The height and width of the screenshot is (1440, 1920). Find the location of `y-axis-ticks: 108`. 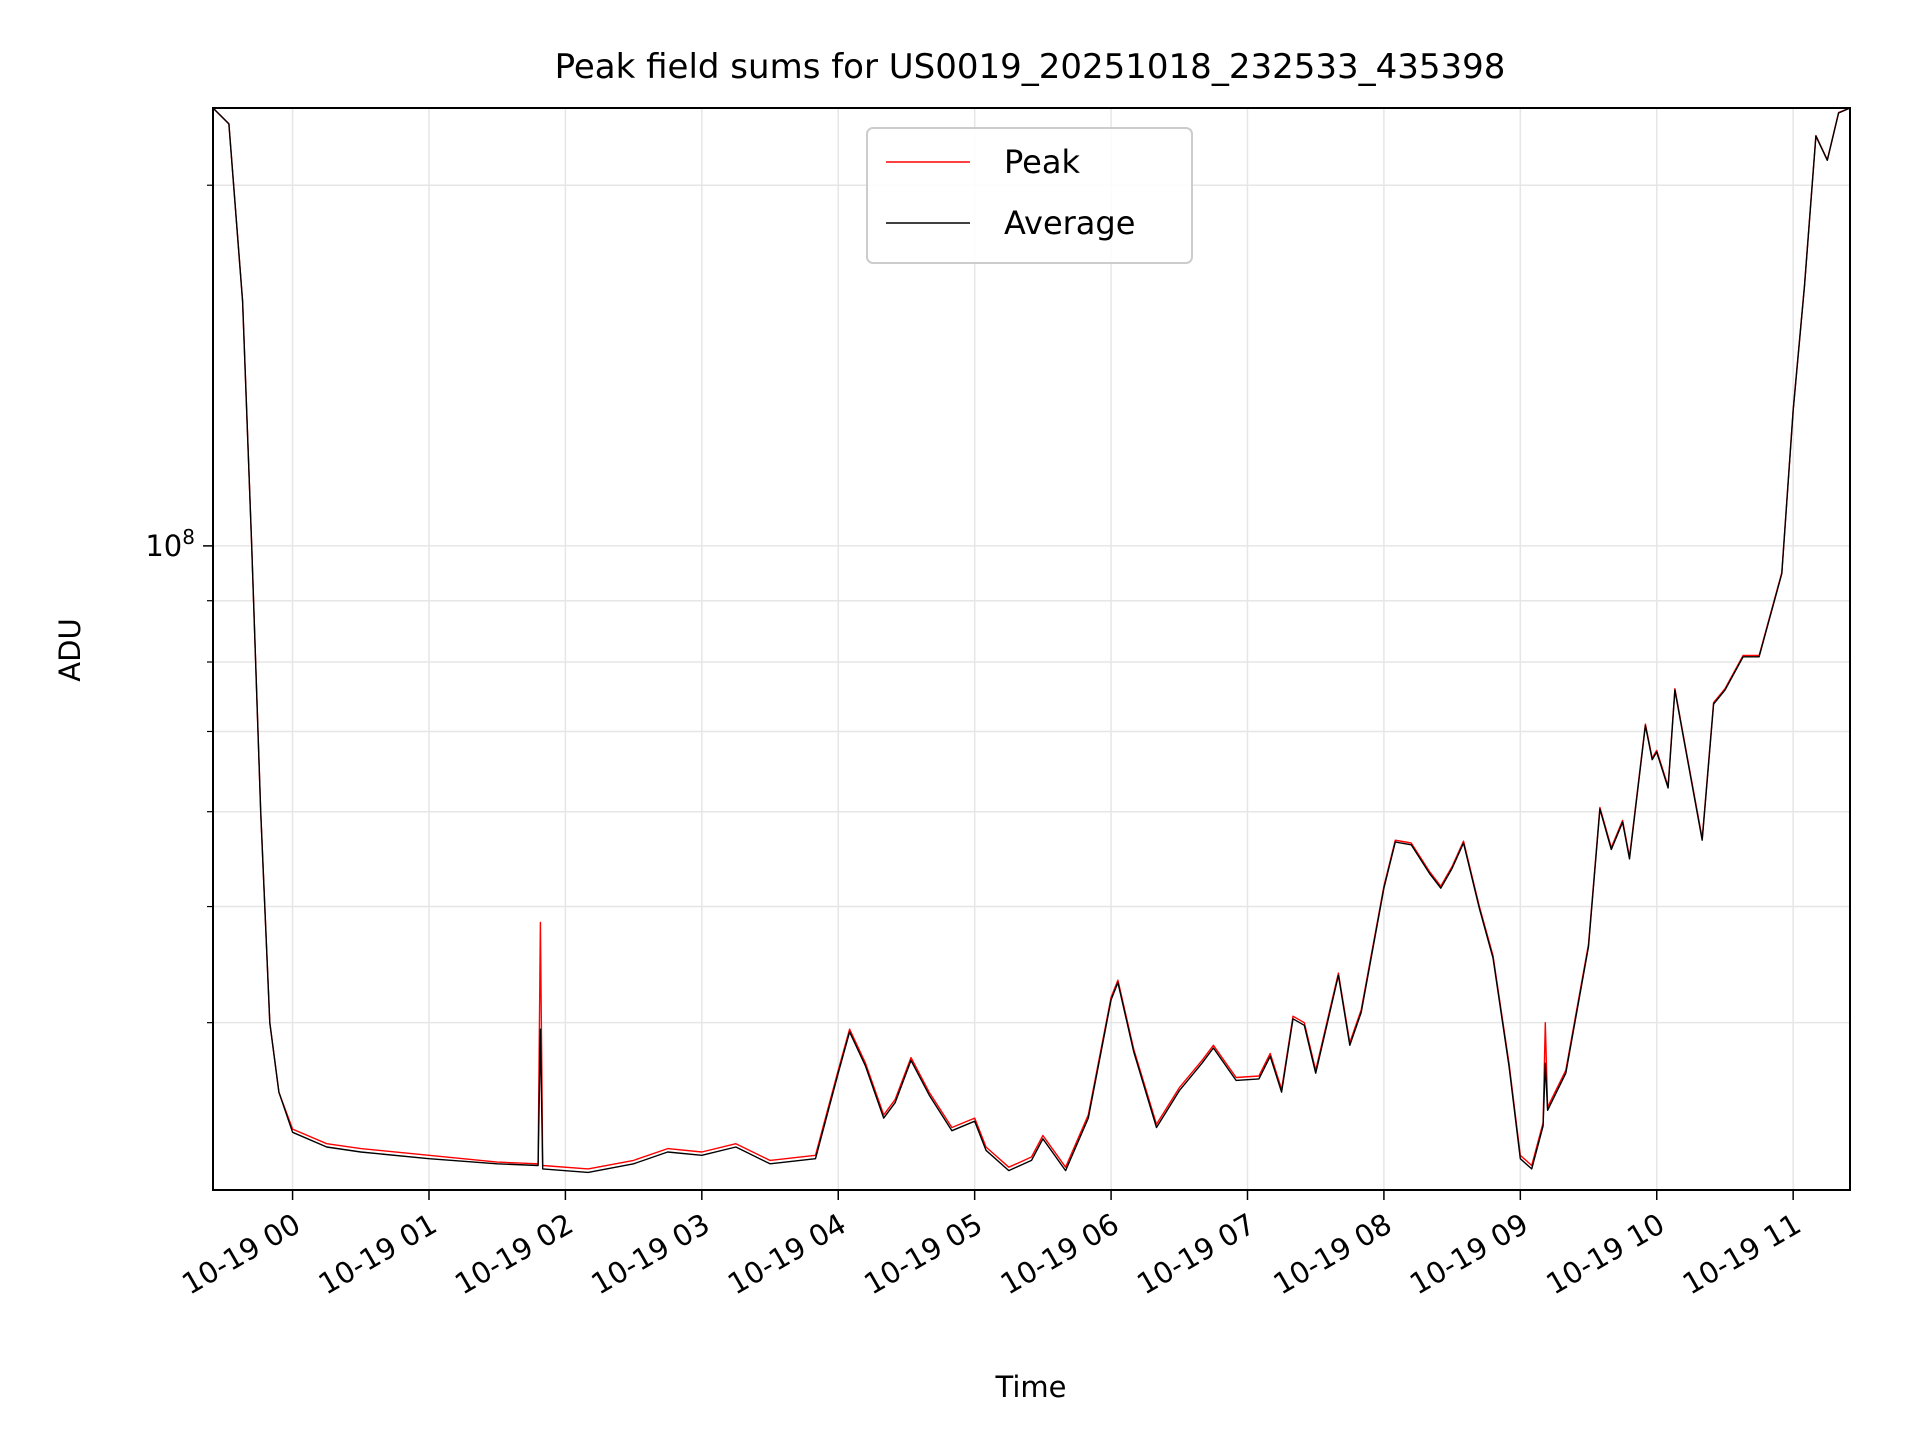

y-axis-ticks: 108 is located at coordinates (179, 604).